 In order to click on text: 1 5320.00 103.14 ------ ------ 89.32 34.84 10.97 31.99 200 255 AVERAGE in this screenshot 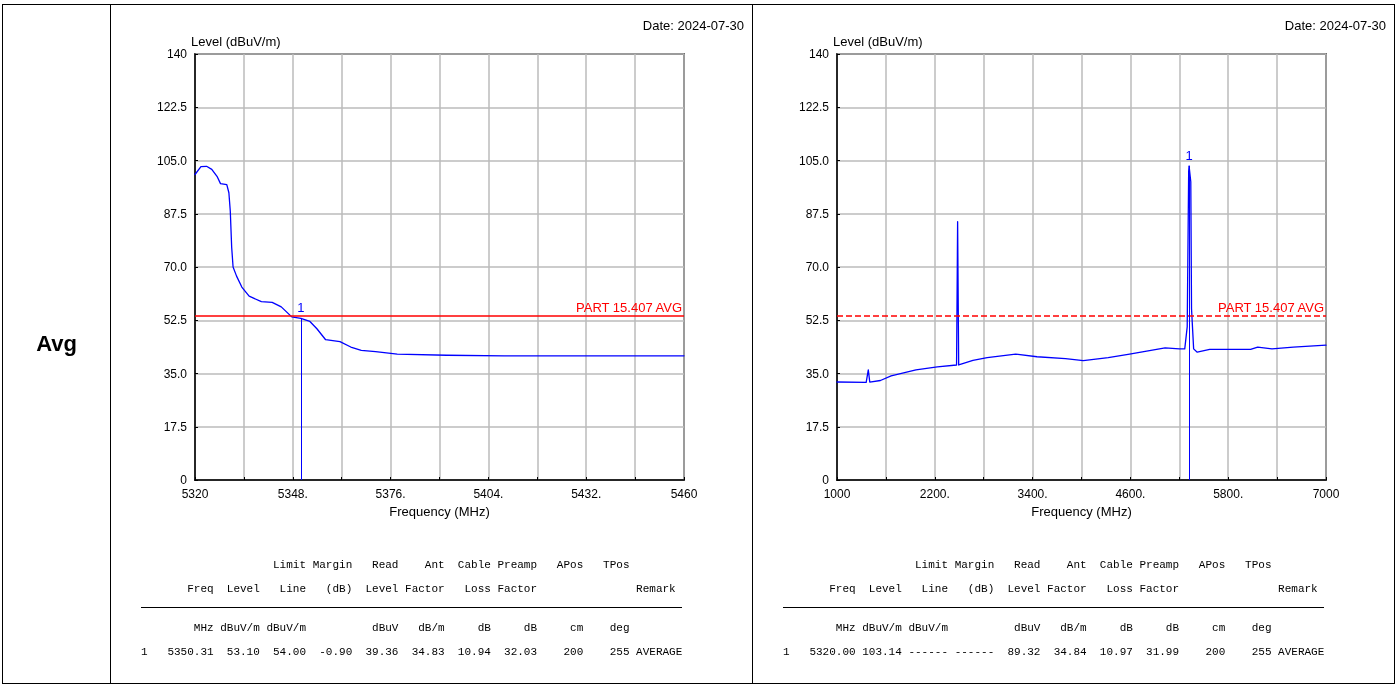, I will do `click(1054, 652)`.